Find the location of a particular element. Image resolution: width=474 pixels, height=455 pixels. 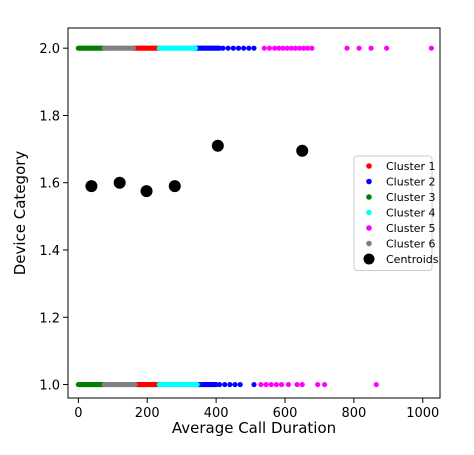

y-axis-label: Device Category is located at coordinates (20, 213).